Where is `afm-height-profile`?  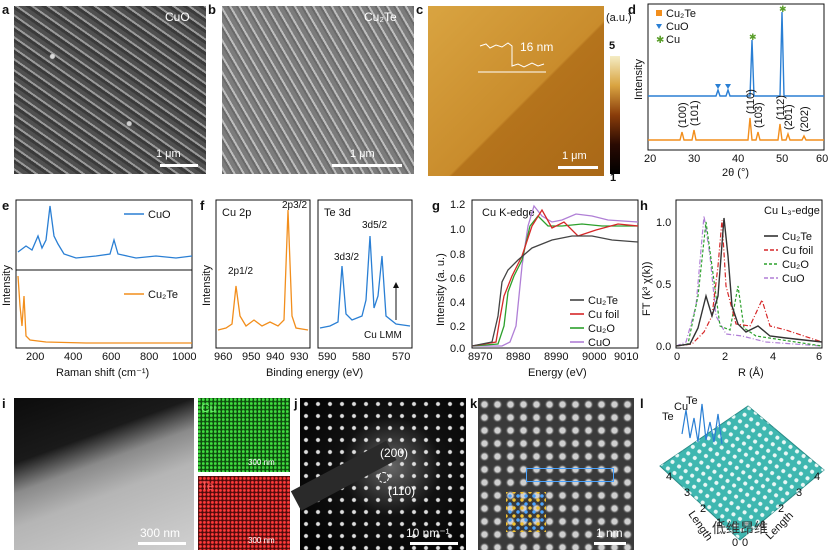 afm-height-profile is located at coordinates (512, 57).